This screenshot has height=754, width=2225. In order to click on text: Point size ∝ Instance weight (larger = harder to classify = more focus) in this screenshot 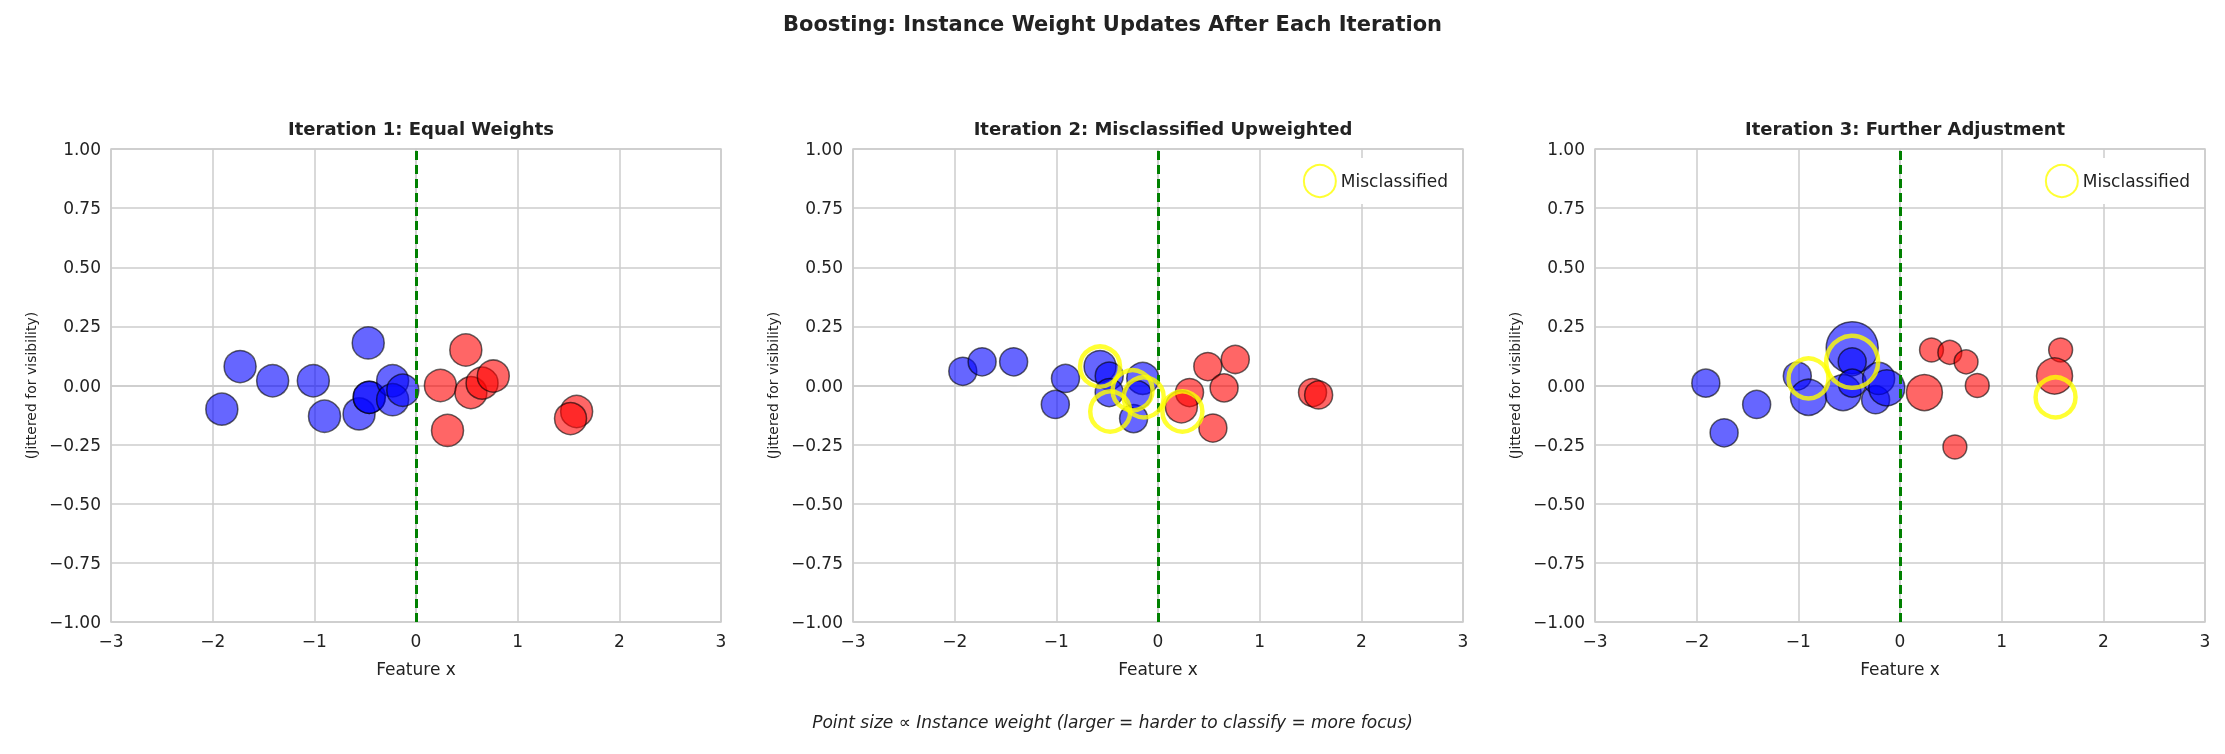, I will do `click(1112, 722)`.